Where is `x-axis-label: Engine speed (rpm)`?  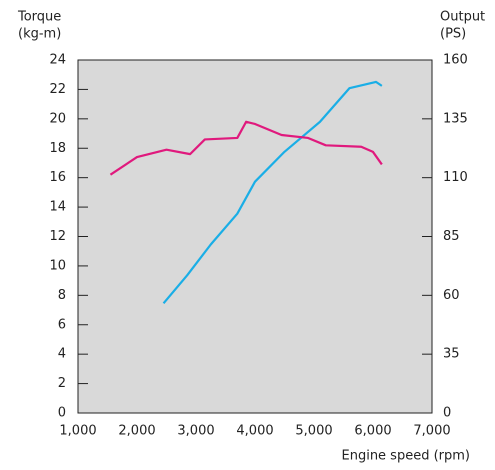
x-axis-label: Engine speed (rpm) is located at coordinates (406, 456).